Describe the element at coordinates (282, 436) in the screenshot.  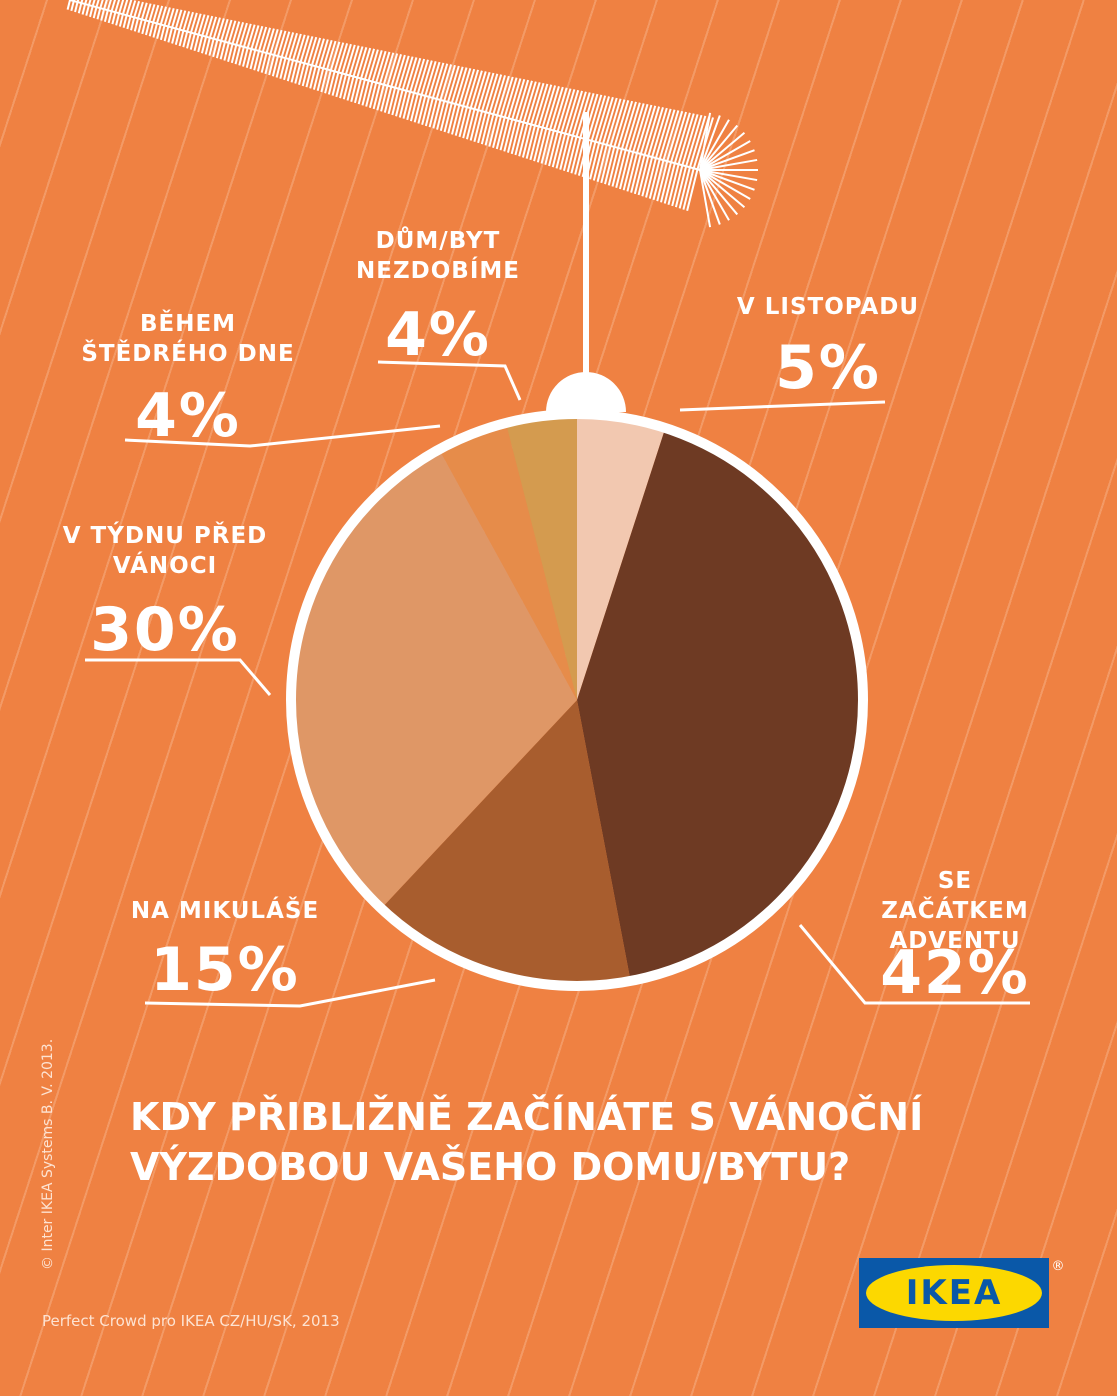
I see `leader-line` at that location.